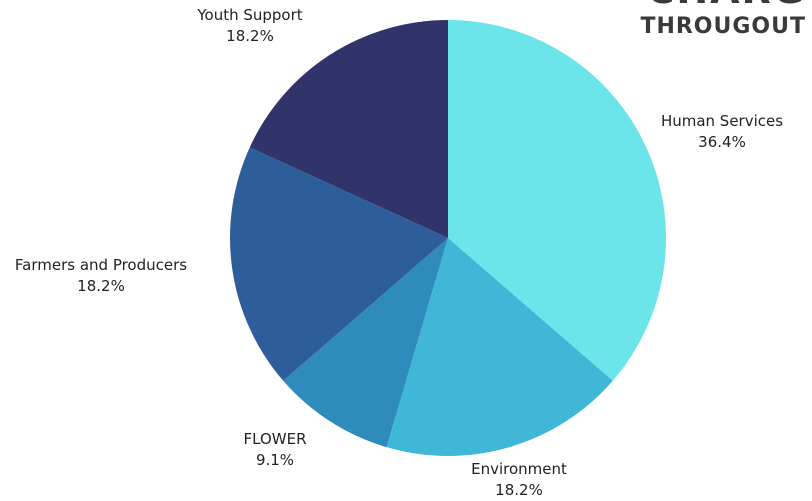 Image resolution: width=812 pixels, height=501 pixels. I want to click on slice-name: Environment, so click(519, 469).